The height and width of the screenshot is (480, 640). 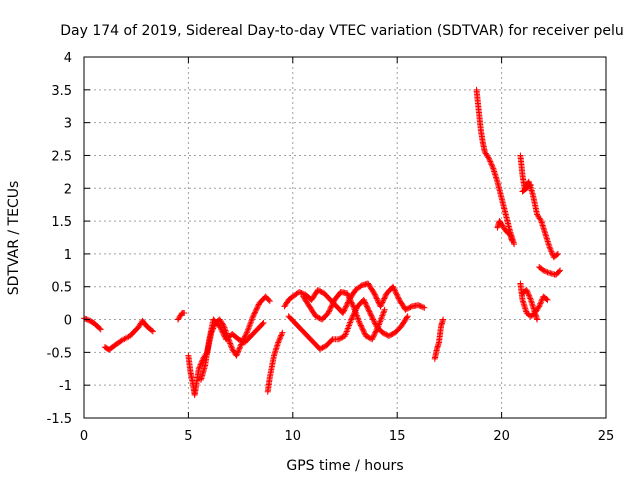 I want to click on y-tick-label: 0.5, so click(x=61, y=288).